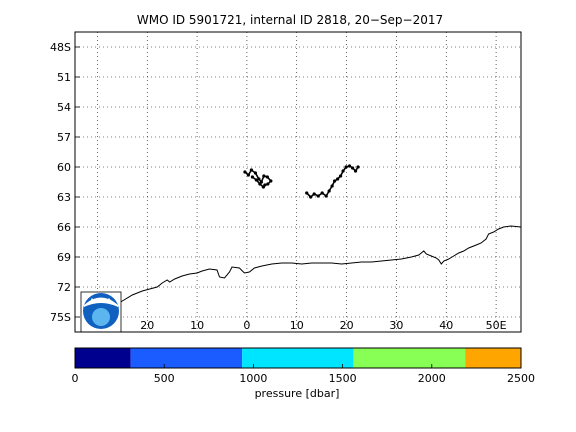  I want to click on latitude-labels: 48S 51 54 57 60 63 66 69 72 75S, so click(60, 182).